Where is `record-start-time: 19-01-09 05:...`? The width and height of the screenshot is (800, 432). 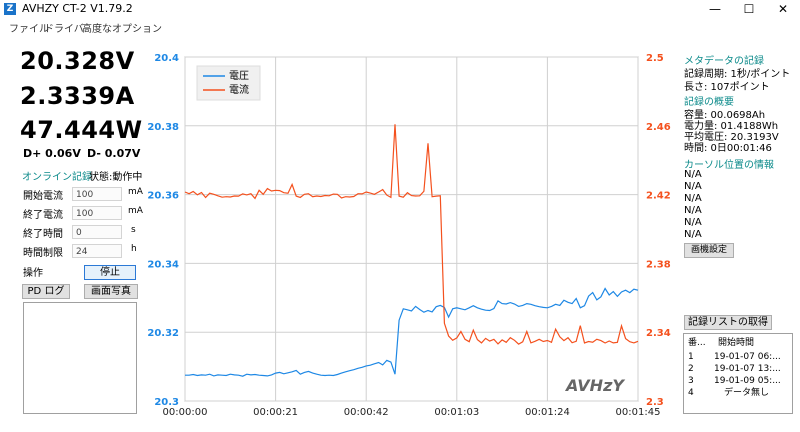 record-start-time: 19-01-09 05:... is located at coordinates (747, 381).